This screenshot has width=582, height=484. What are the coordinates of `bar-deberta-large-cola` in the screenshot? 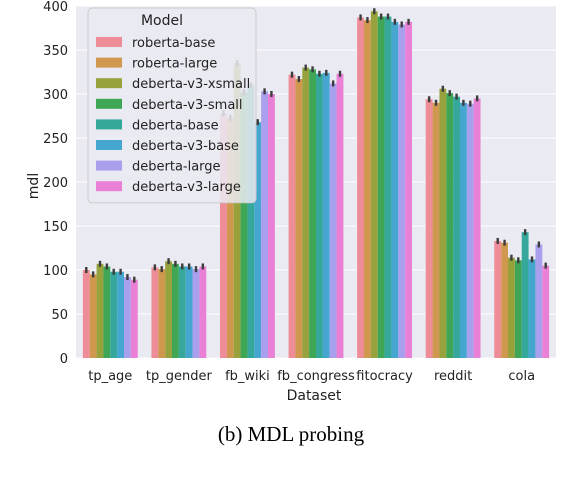 It's located at (538, 301).